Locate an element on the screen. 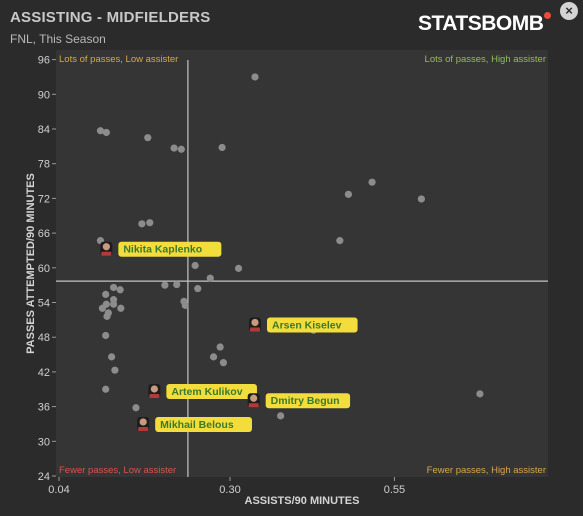 This screenshot has height=516, width=583. x-tick-label: 0.55 is located at coordinates (394, 490).